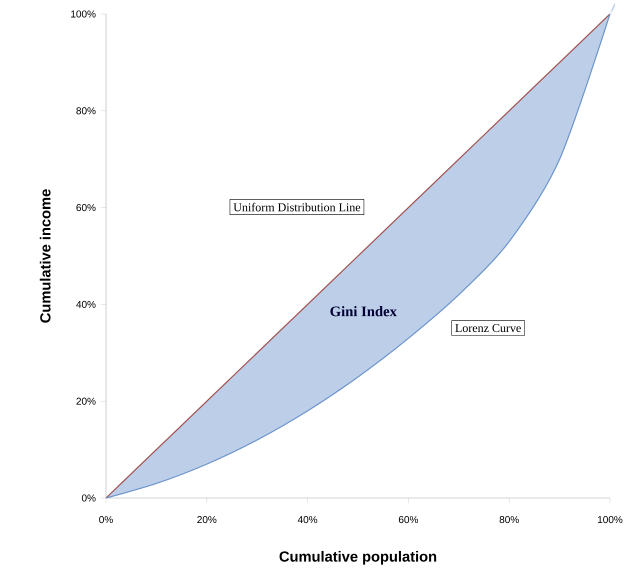 The height and width of the screenshot is (579, 638). Describe the element at coordinates (610, 520) in the screenshot. I see `x-tick-label: 100%` at that location.